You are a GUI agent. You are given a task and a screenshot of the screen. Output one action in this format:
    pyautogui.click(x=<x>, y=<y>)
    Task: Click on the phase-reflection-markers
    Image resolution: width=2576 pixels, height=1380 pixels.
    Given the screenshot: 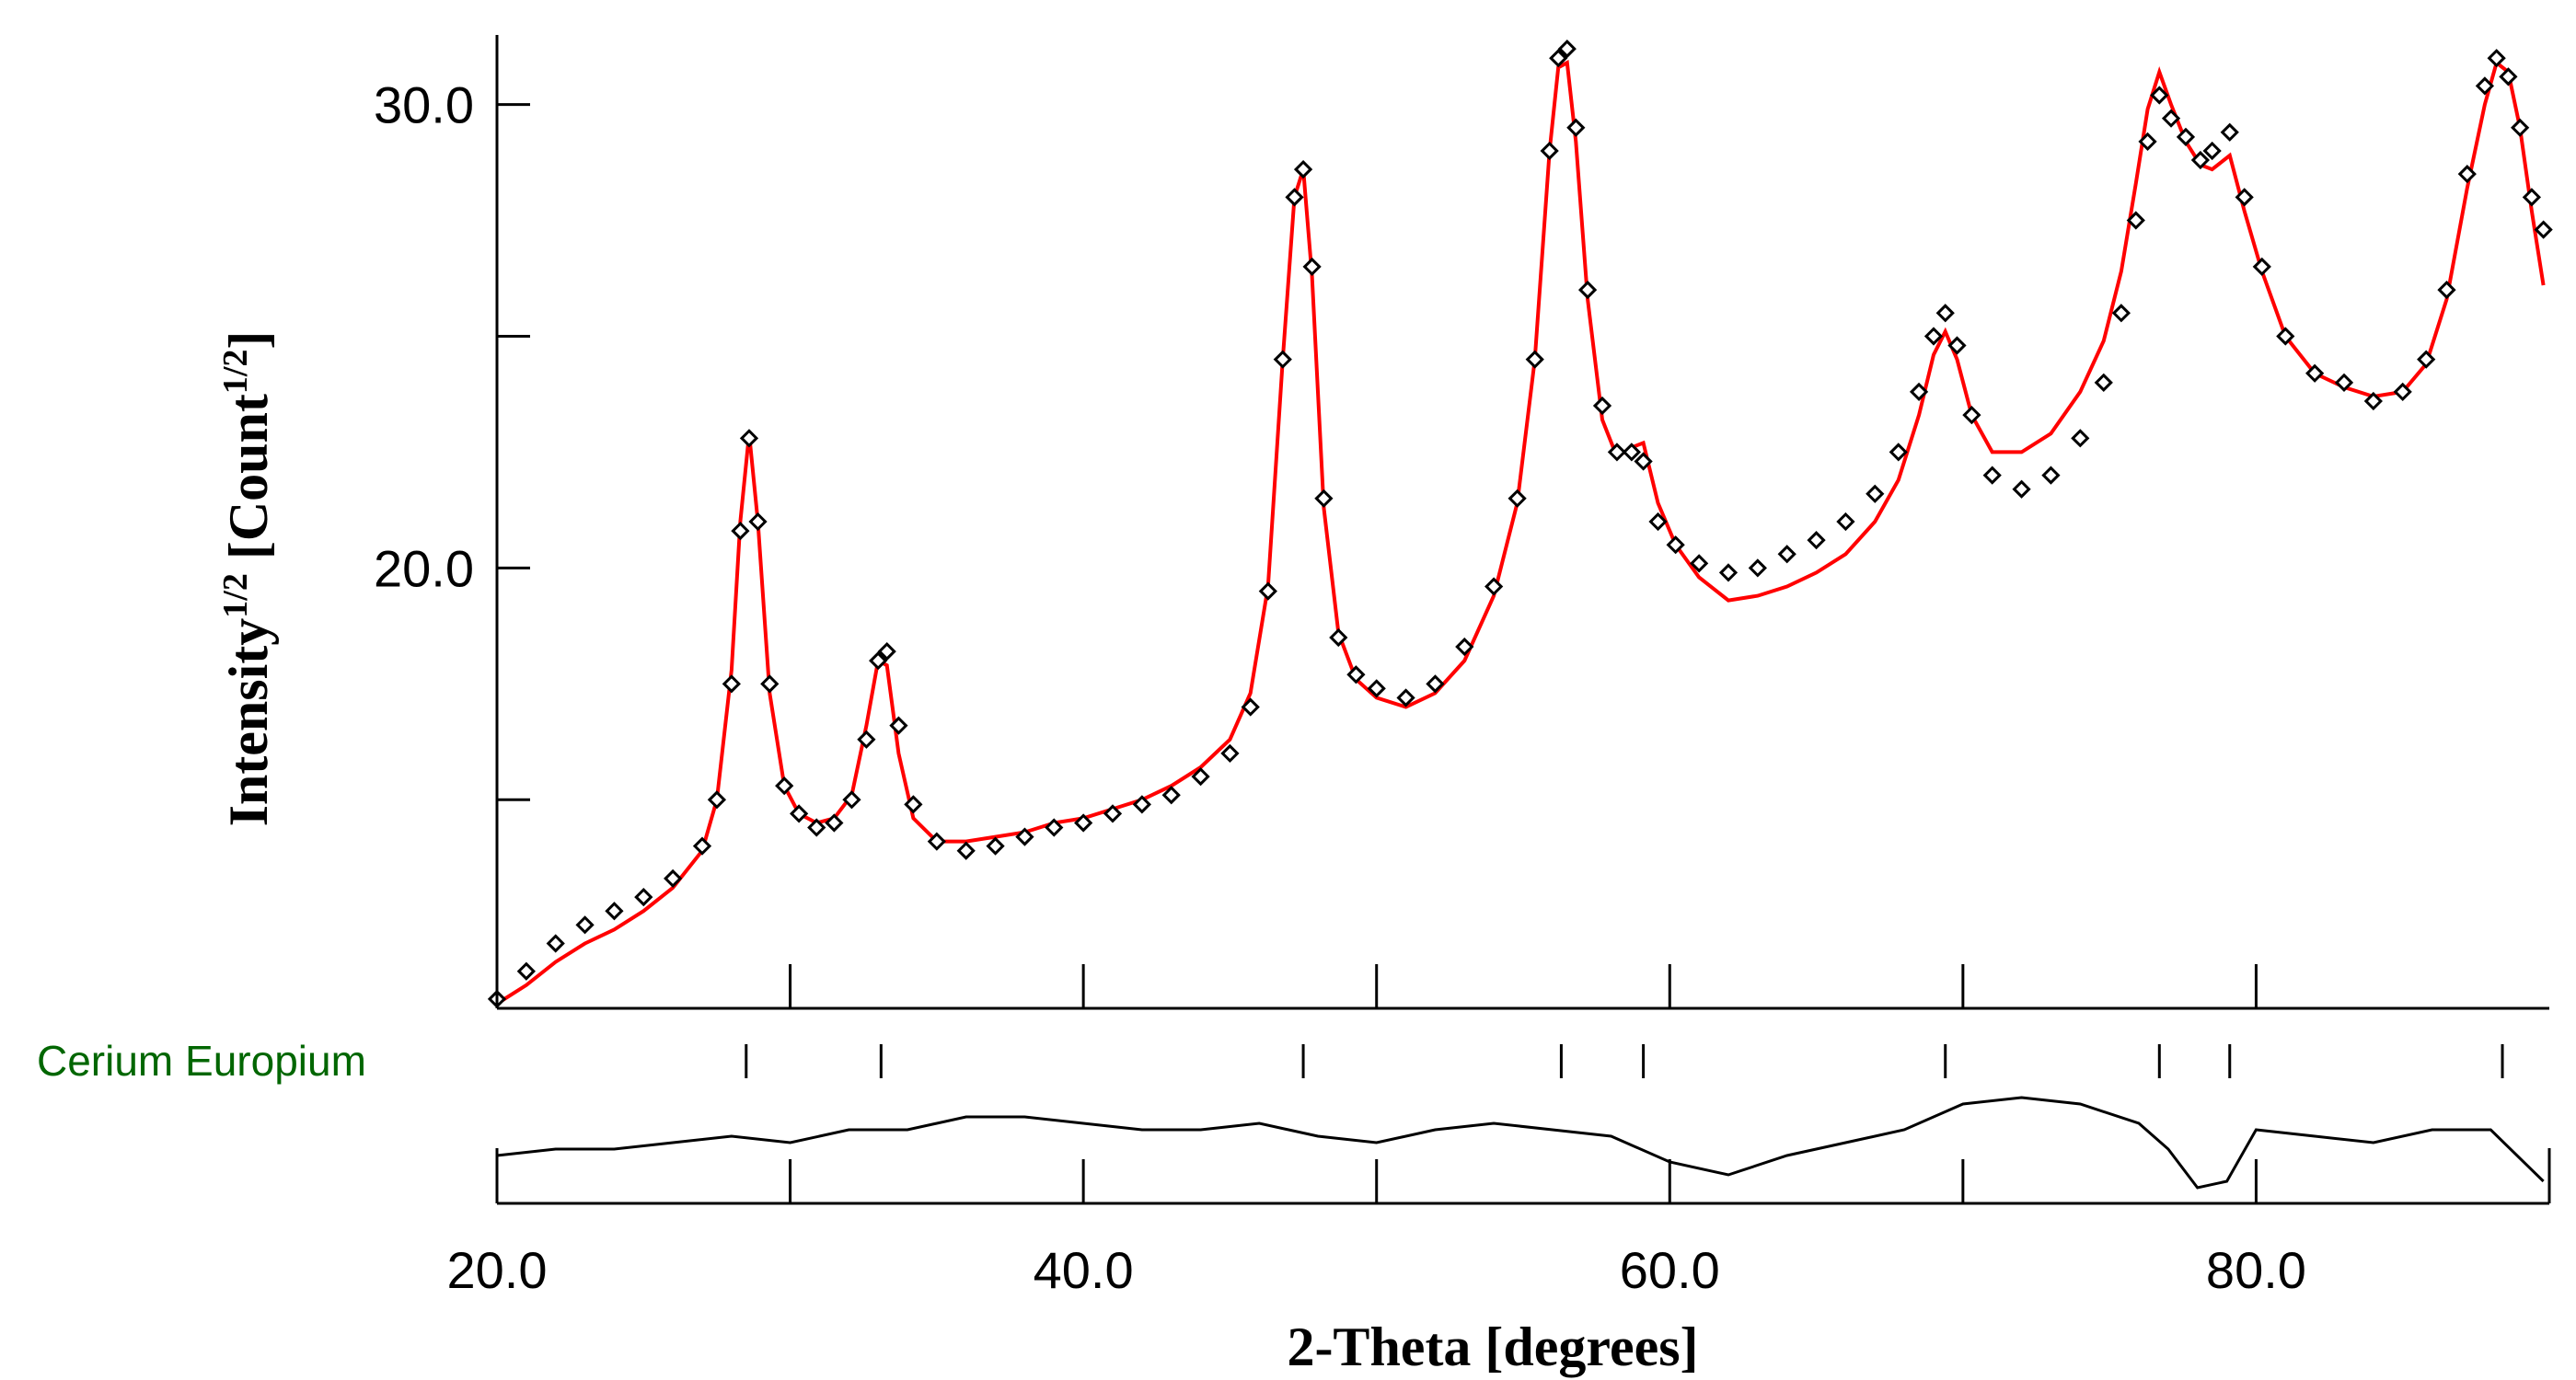 What is the action you would take?
    pyautogui.click(x=1624, y=1061)
    